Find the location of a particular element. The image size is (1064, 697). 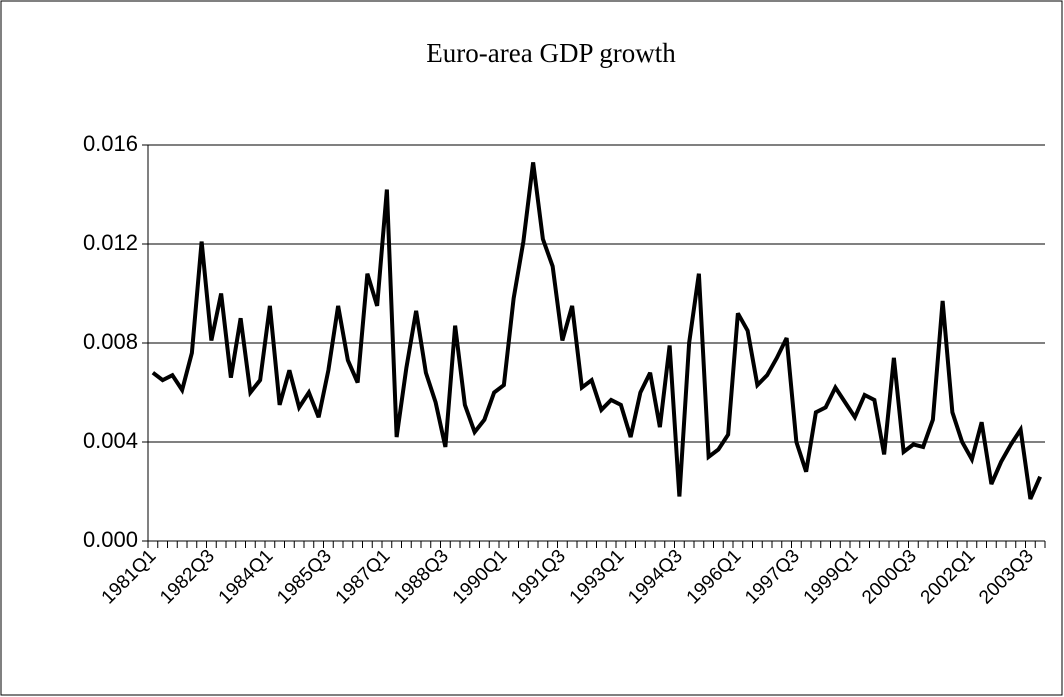

y-tick-label: 0.016 is located at coordinates (110, 143).